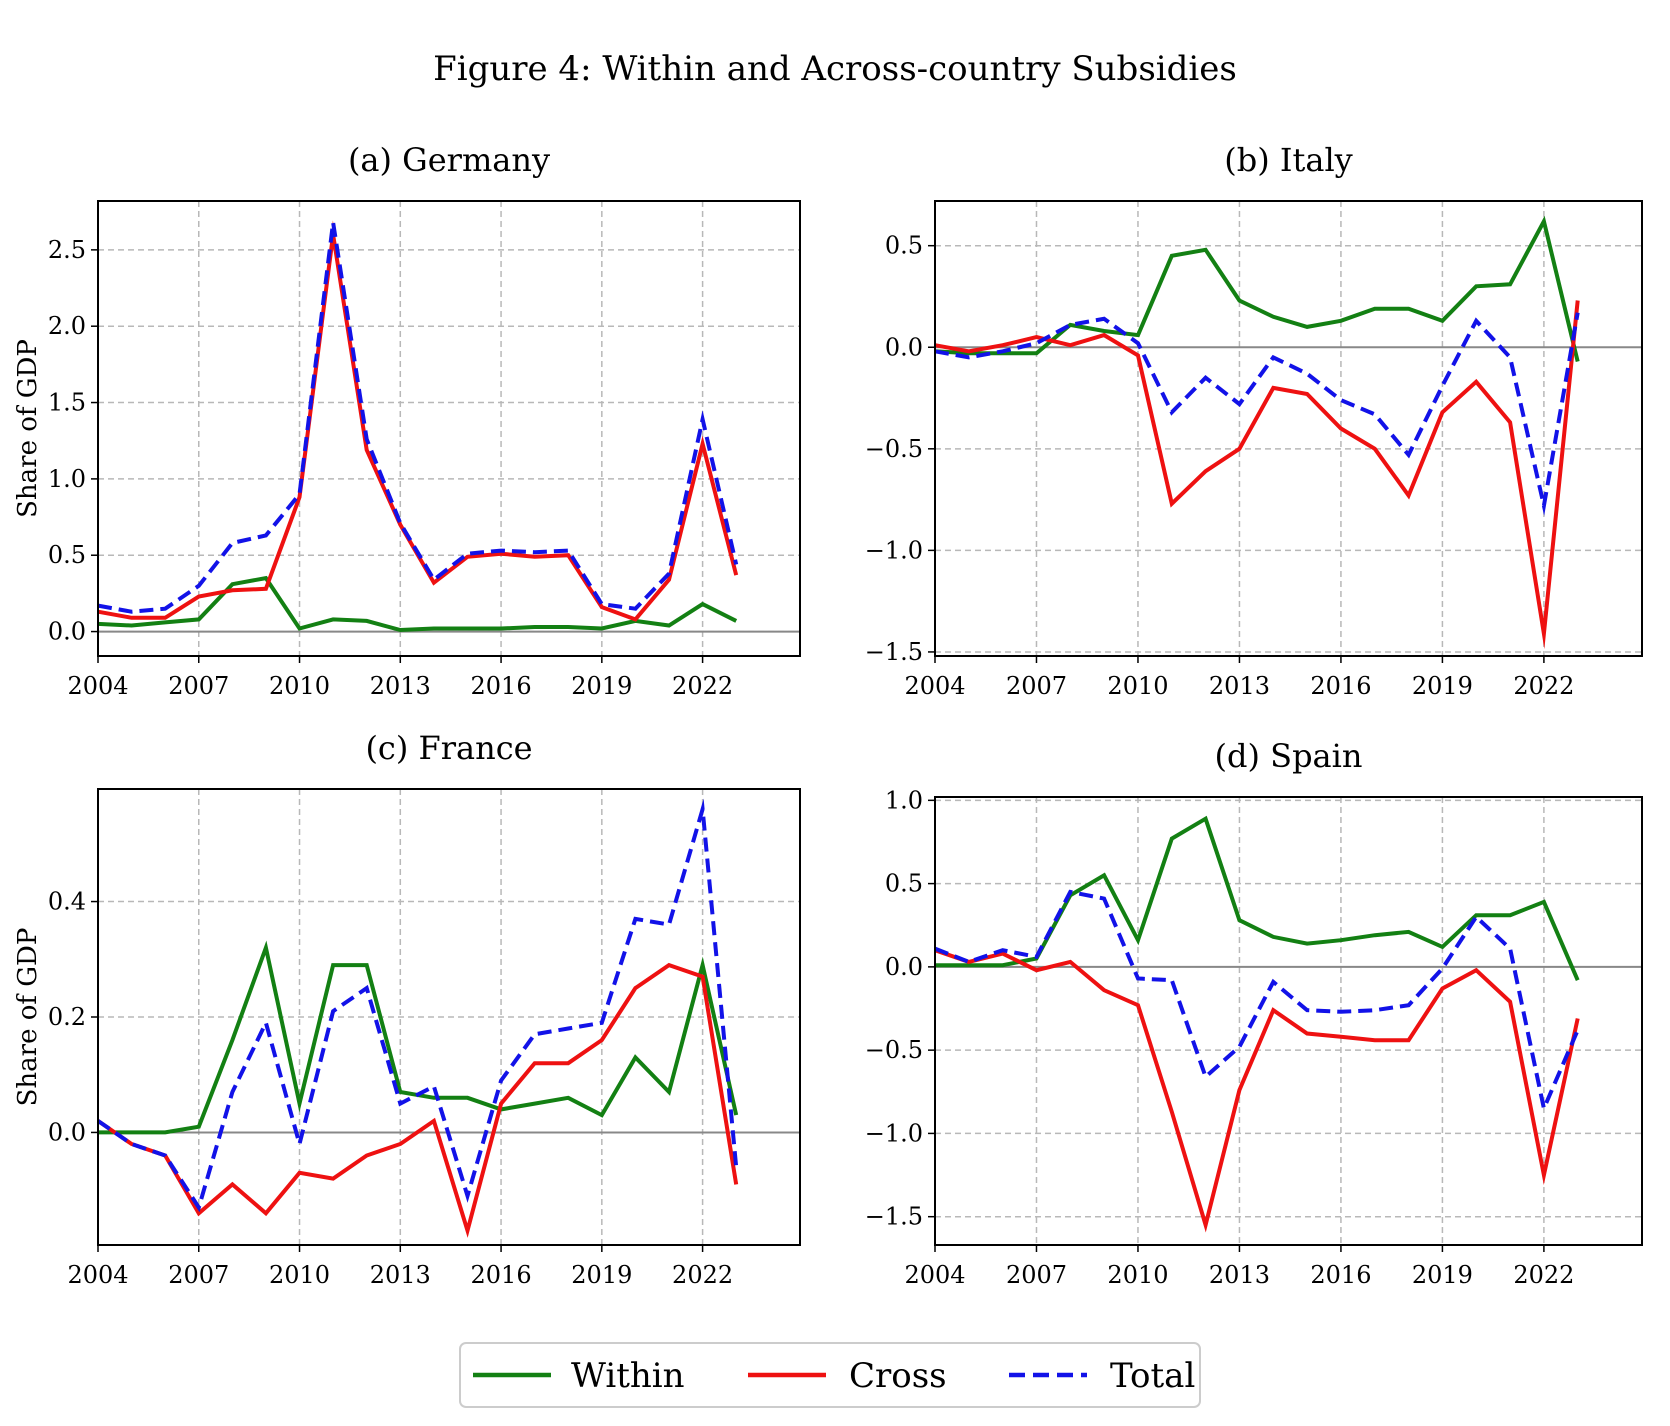 This screenshot has height=1426, width=1670. I want to click on y-tick-label: 2.5, so click(67, 250).